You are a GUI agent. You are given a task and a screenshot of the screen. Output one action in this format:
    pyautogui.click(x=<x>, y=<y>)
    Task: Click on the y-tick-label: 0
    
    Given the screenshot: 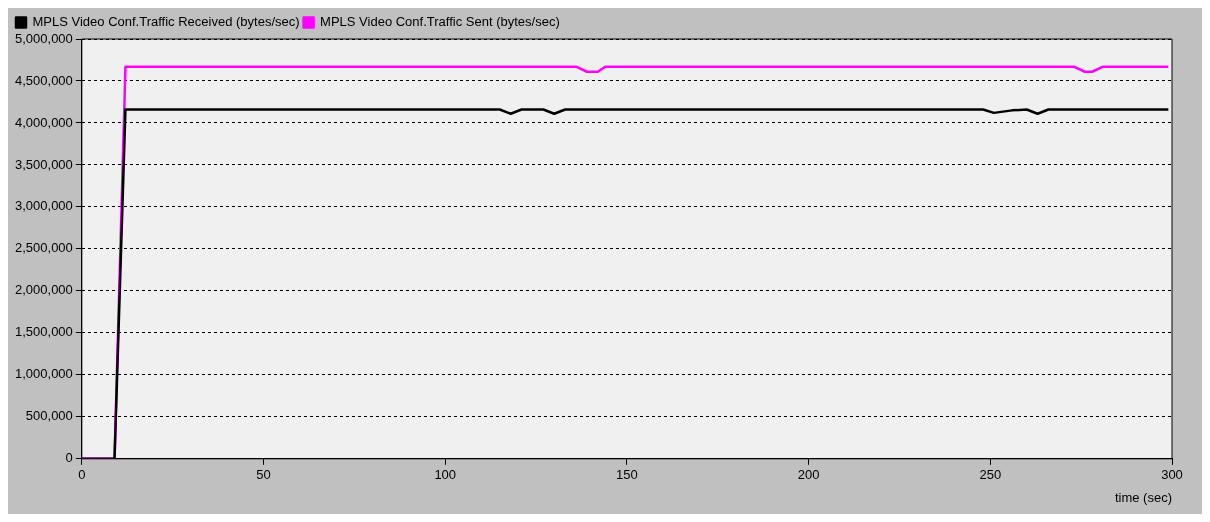 What is the action you would take?
    pyautogui.click(x=69, y=458)
    